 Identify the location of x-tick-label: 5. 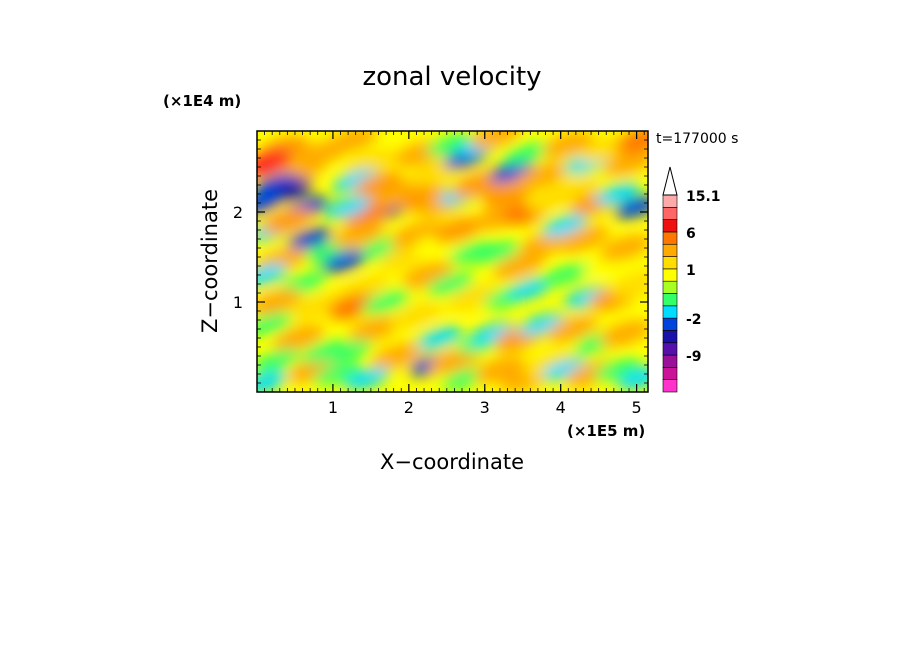
(637, 407).